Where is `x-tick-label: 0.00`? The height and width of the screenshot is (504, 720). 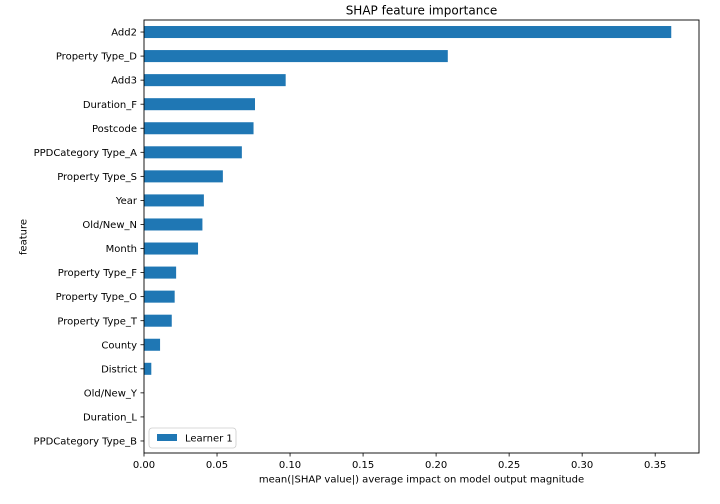 x-tick-label: 0.00 is located at coordinates (144, 465).